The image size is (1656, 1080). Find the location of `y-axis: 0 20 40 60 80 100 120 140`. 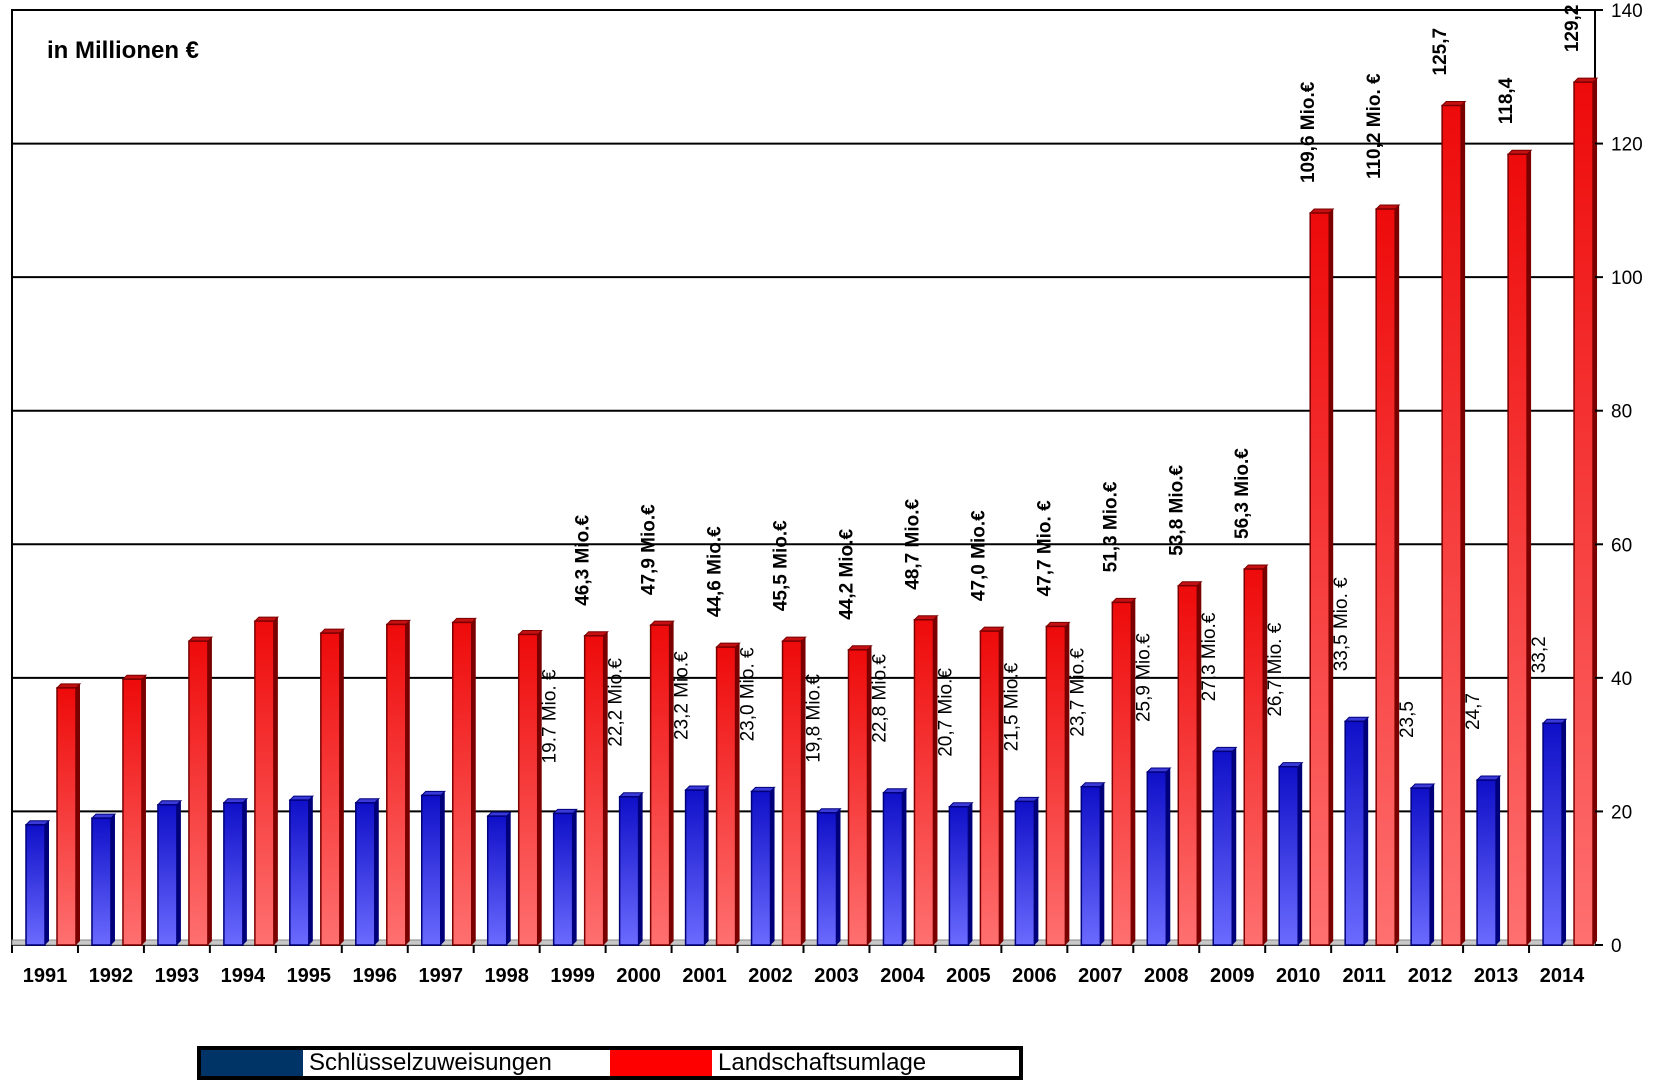

y-axis: 0 20 40 60 80 100 120 140 is located at coordinates (1619, 479).